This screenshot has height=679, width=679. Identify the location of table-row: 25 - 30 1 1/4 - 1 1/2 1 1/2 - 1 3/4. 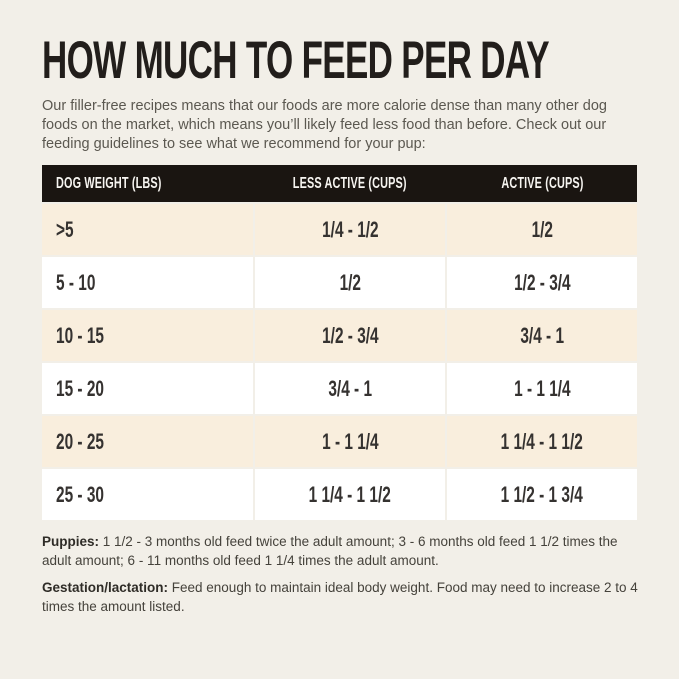
(339, 494).